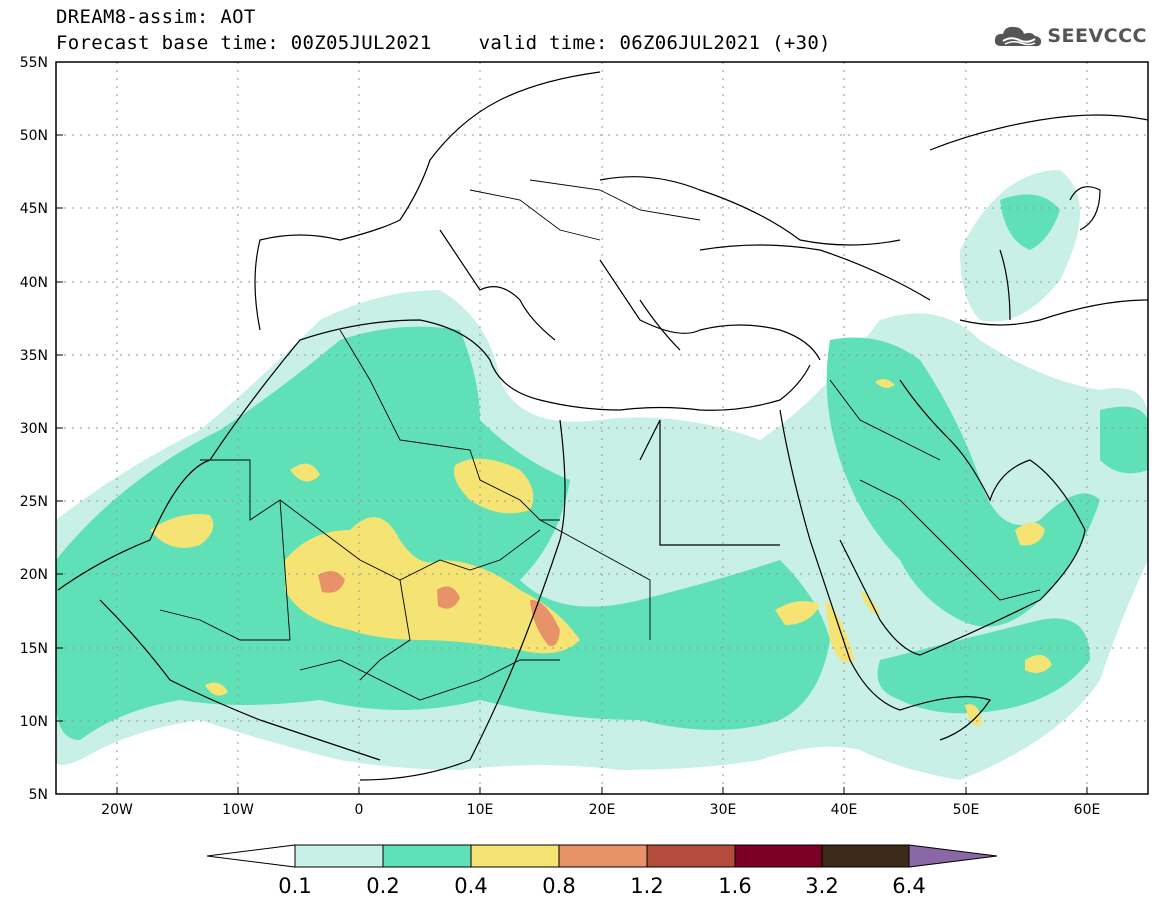  Describe the element at coordinates (908, 886) in the screenshot. I see `colorbar-label-6.4: 6.4` at that location.